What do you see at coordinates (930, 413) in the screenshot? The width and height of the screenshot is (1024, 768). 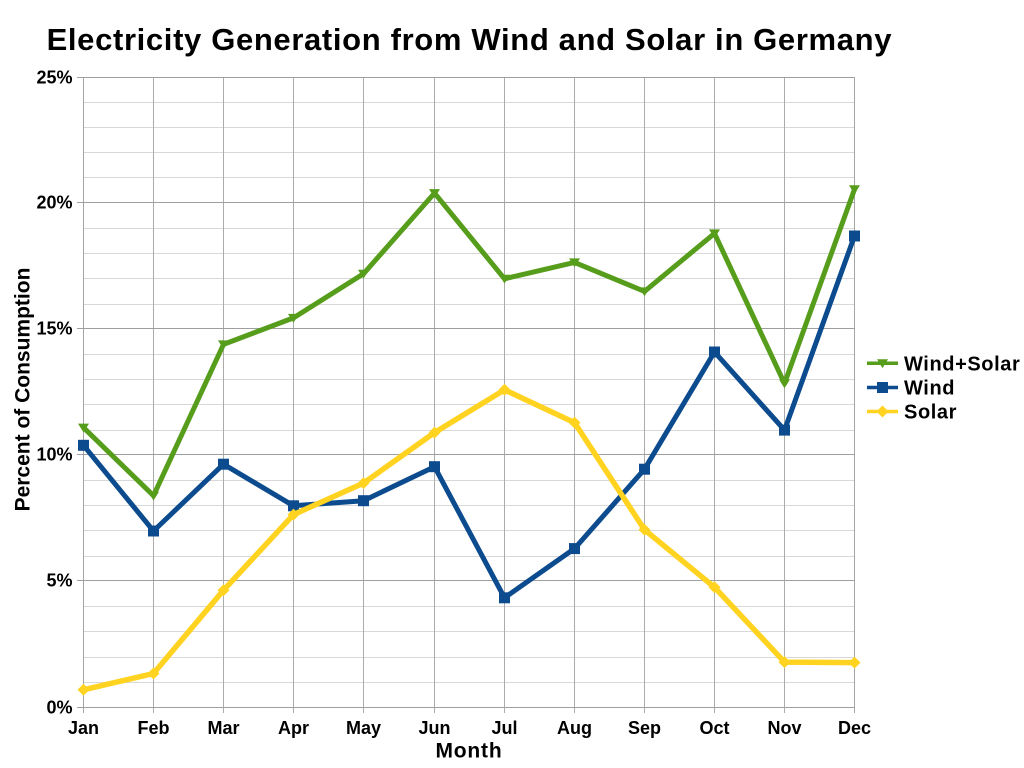 I see `svg-text: Solar` at bounding box center [930, 413].